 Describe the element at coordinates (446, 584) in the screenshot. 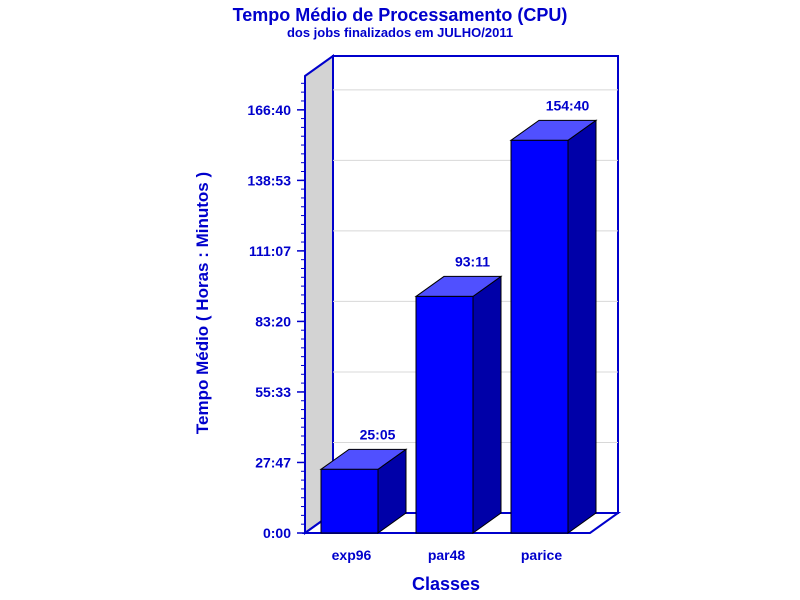

I see `x-axis-label: Classes` at that location.